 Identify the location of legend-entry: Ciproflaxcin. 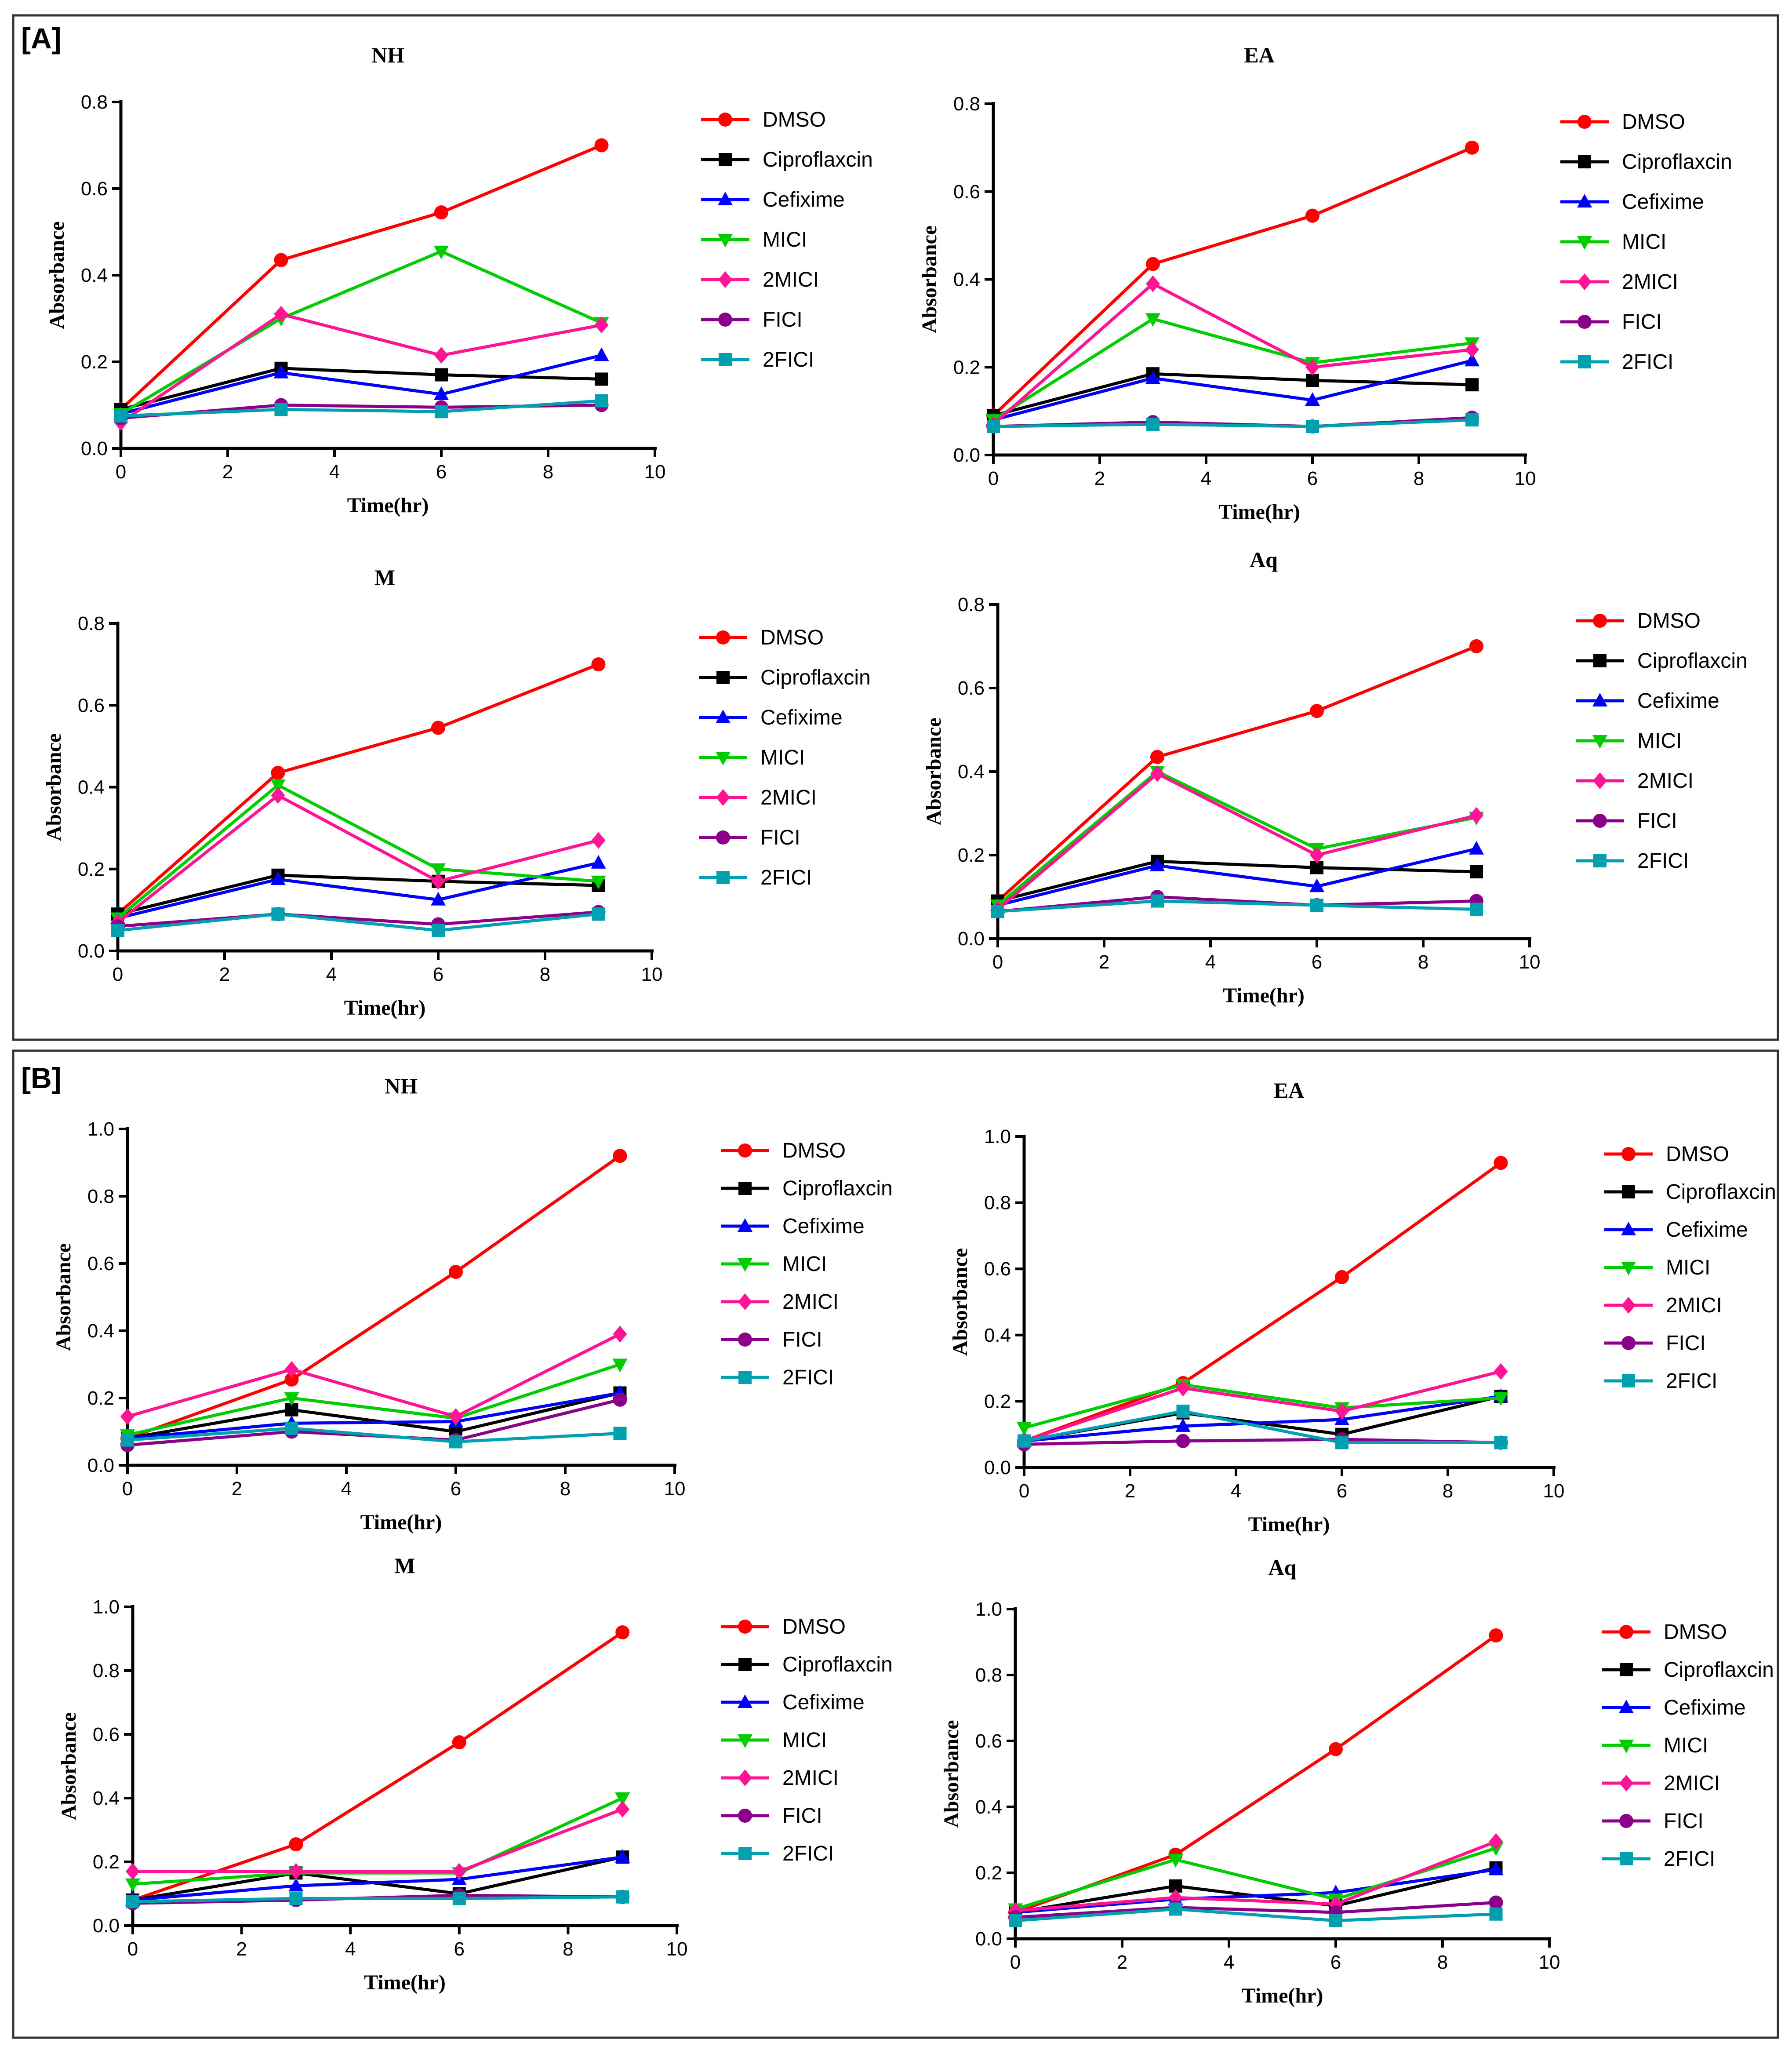
(1690, 1192).